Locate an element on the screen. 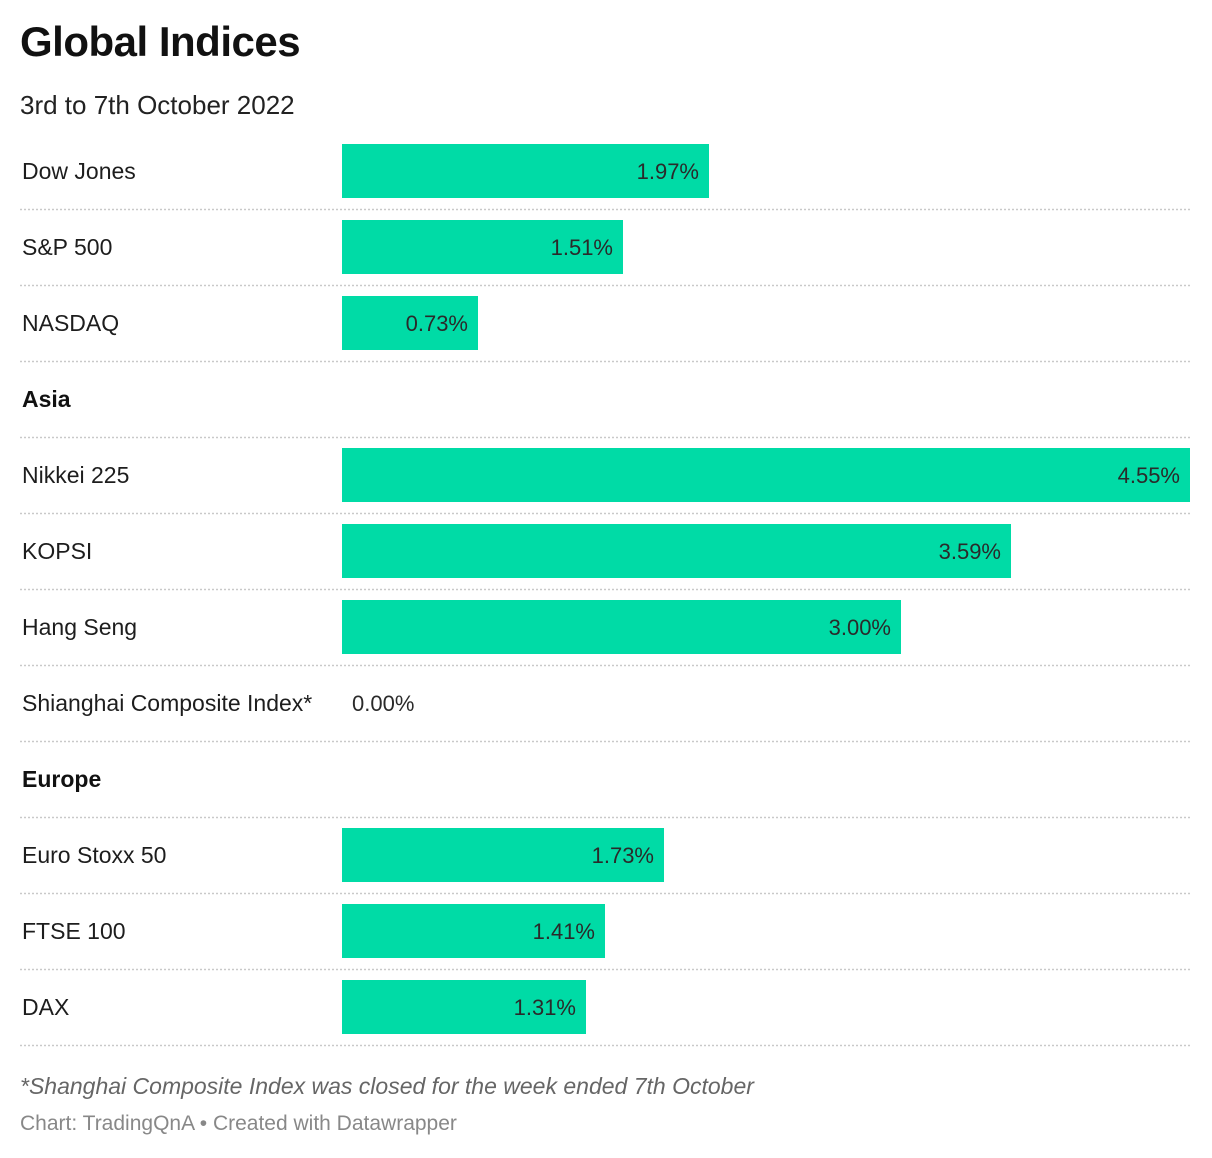 The image size is (1212, 1158). value-label-nasdaq: 0.73% is located at coordinates (437, 323).